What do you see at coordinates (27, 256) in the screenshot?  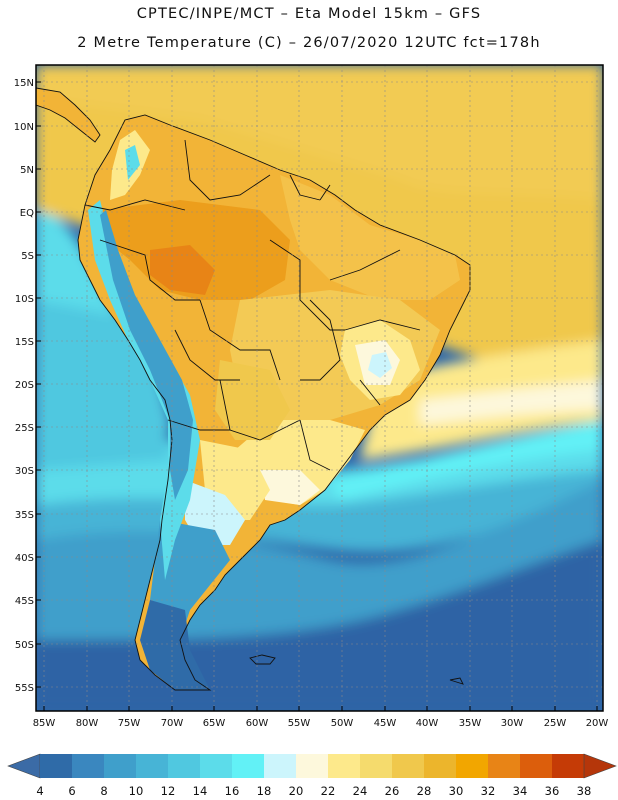 I see `lat-label: 5S` at bounding box center [27, 256].